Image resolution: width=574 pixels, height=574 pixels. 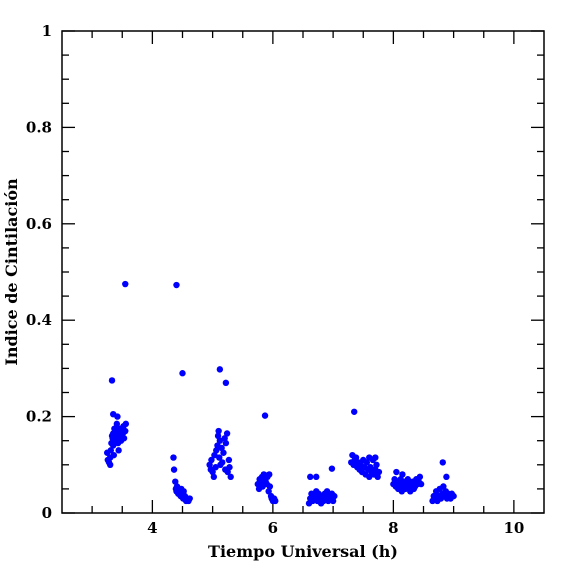 What do you see at coordinates (303, 551) in the screenshot?
I see `x-axis-label: Tiempo Universal (h)` at bounding box center [303, 551].